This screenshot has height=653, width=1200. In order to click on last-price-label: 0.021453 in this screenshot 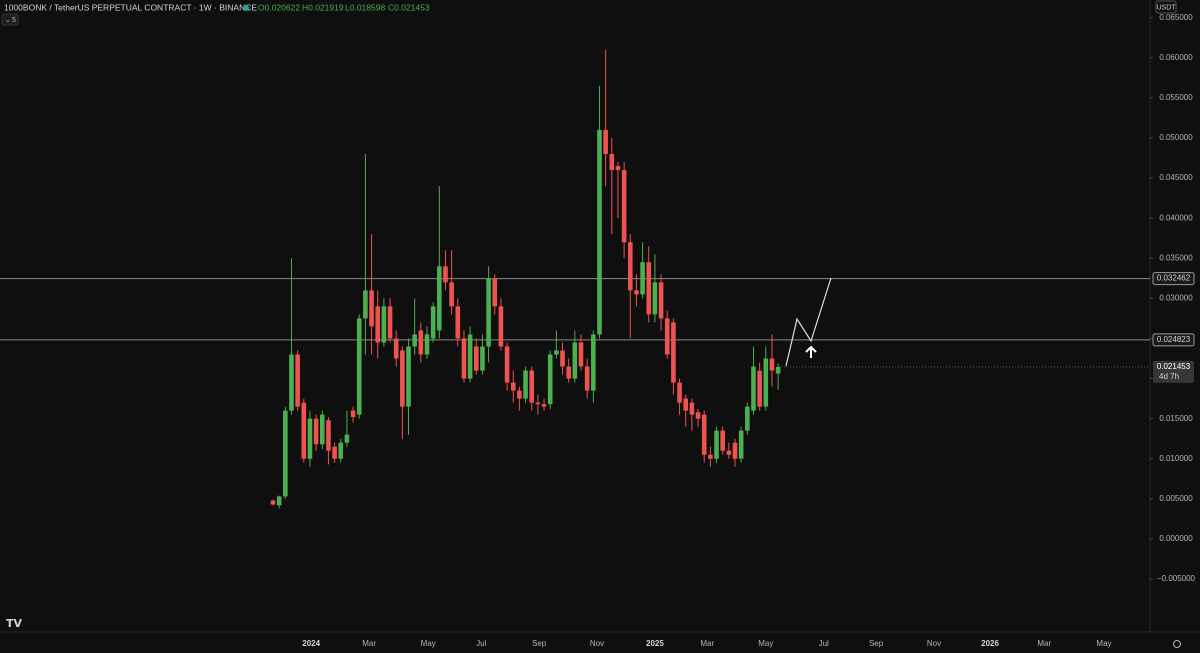, I will do `click(1174, 366)`.